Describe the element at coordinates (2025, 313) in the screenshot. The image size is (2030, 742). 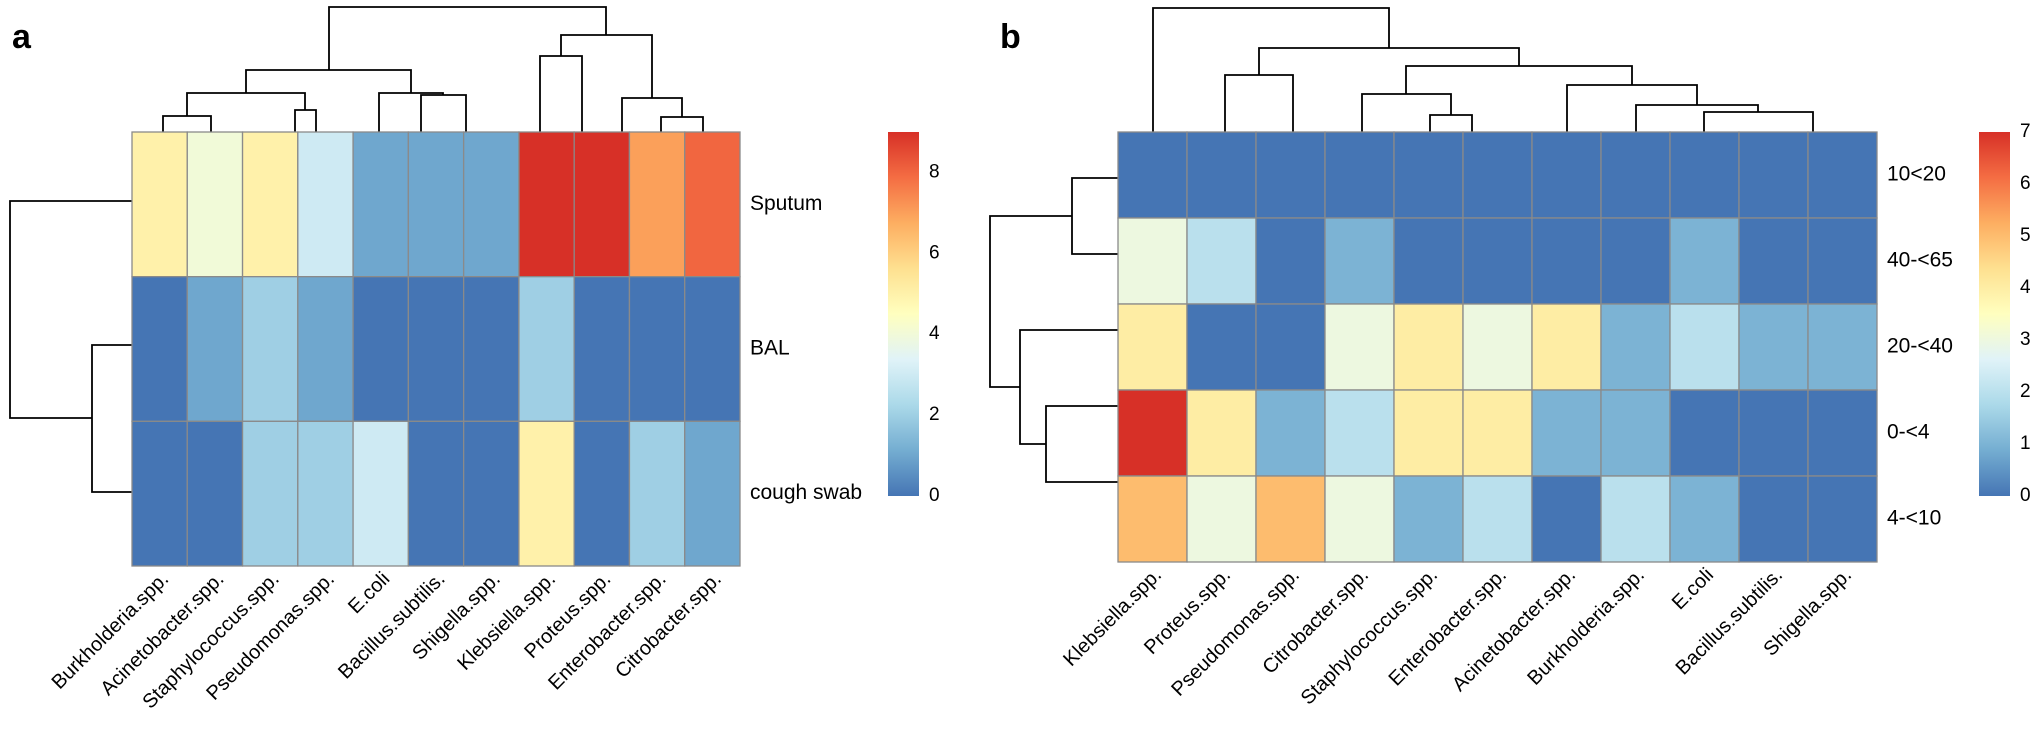
I see `colorbar-b-ticks: 0 1 2 3 4 5 6 7` at that location.